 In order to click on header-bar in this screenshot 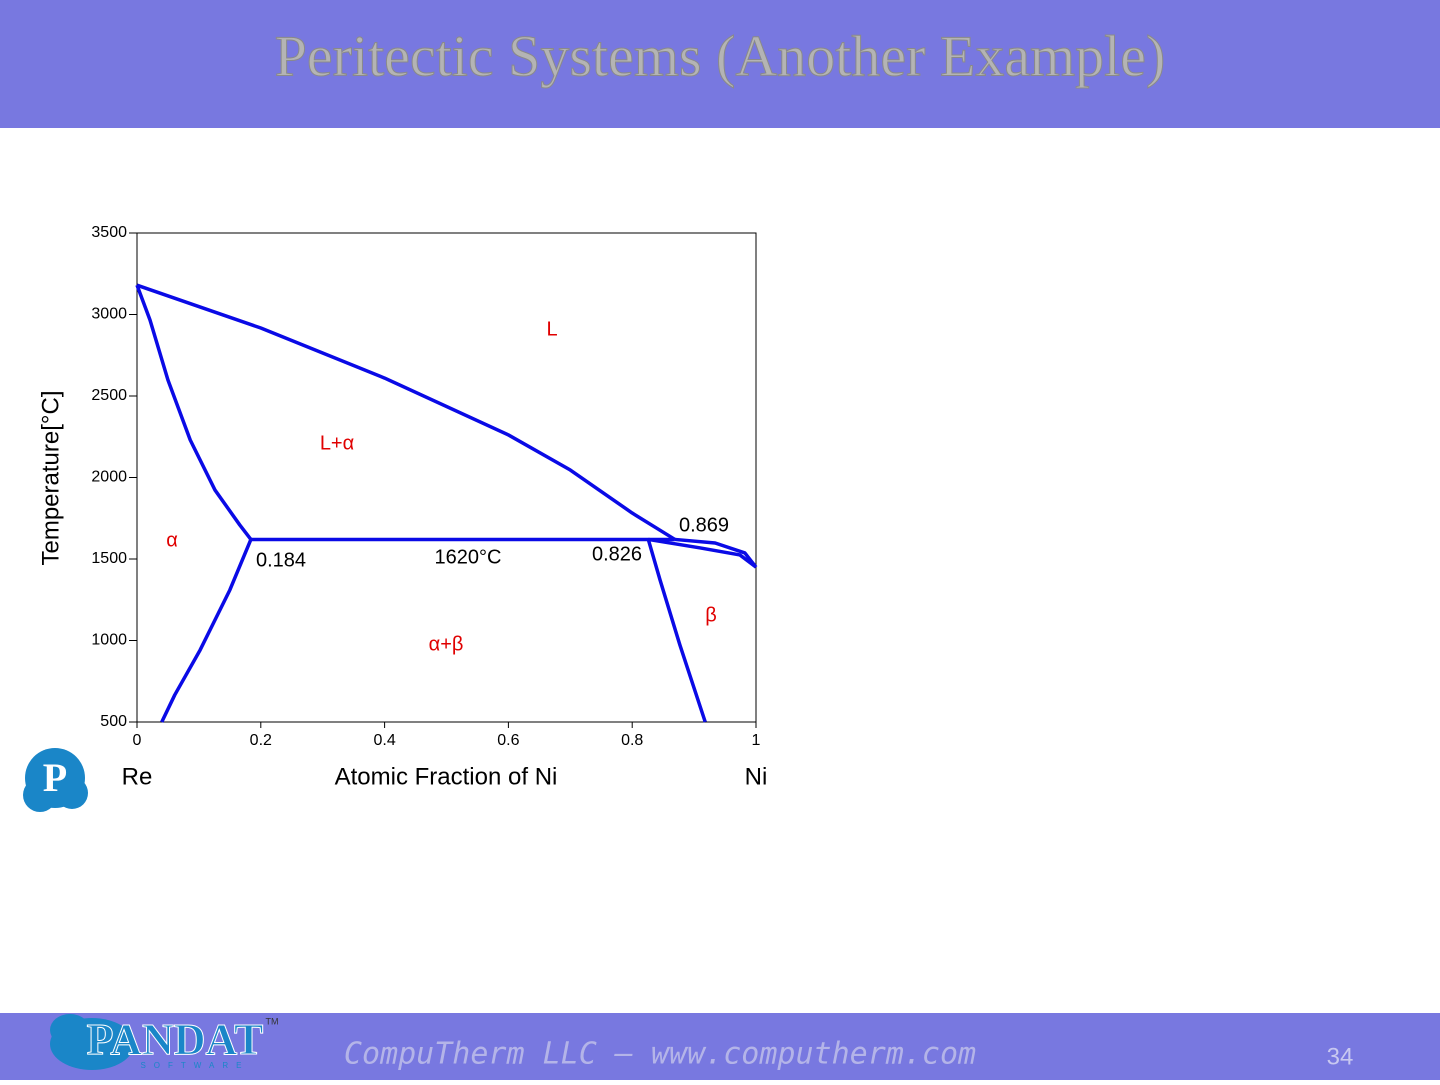, I will do `click(720, 64)`.